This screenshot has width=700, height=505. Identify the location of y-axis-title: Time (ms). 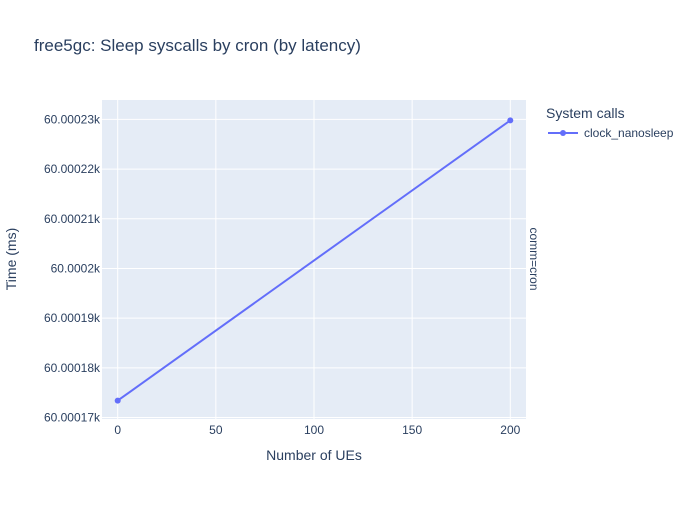
(11, 259).